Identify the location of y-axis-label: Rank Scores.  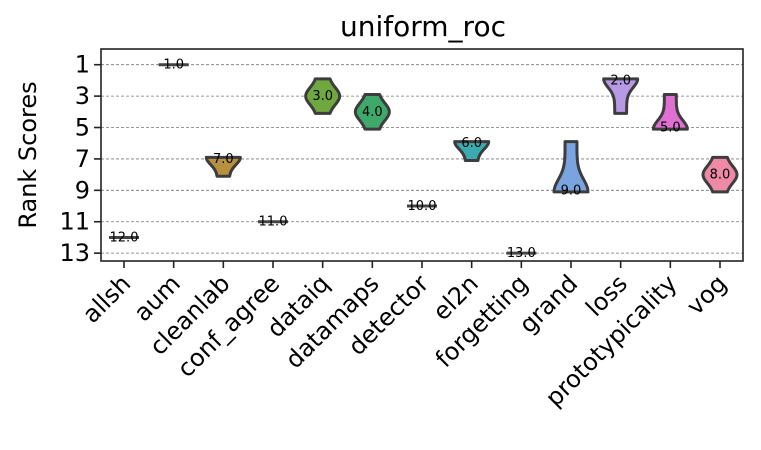
(28, 154).